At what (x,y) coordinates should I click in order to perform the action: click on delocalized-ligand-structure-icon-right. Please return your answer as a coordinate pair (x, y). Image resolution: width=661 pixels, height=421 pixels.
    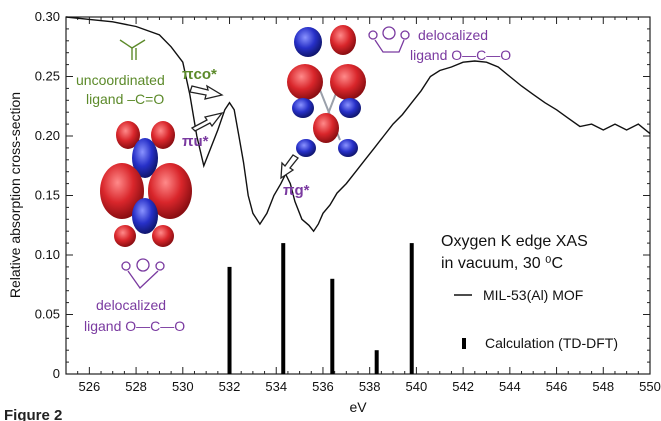
    Looking at the image, I should click on (389, 39).